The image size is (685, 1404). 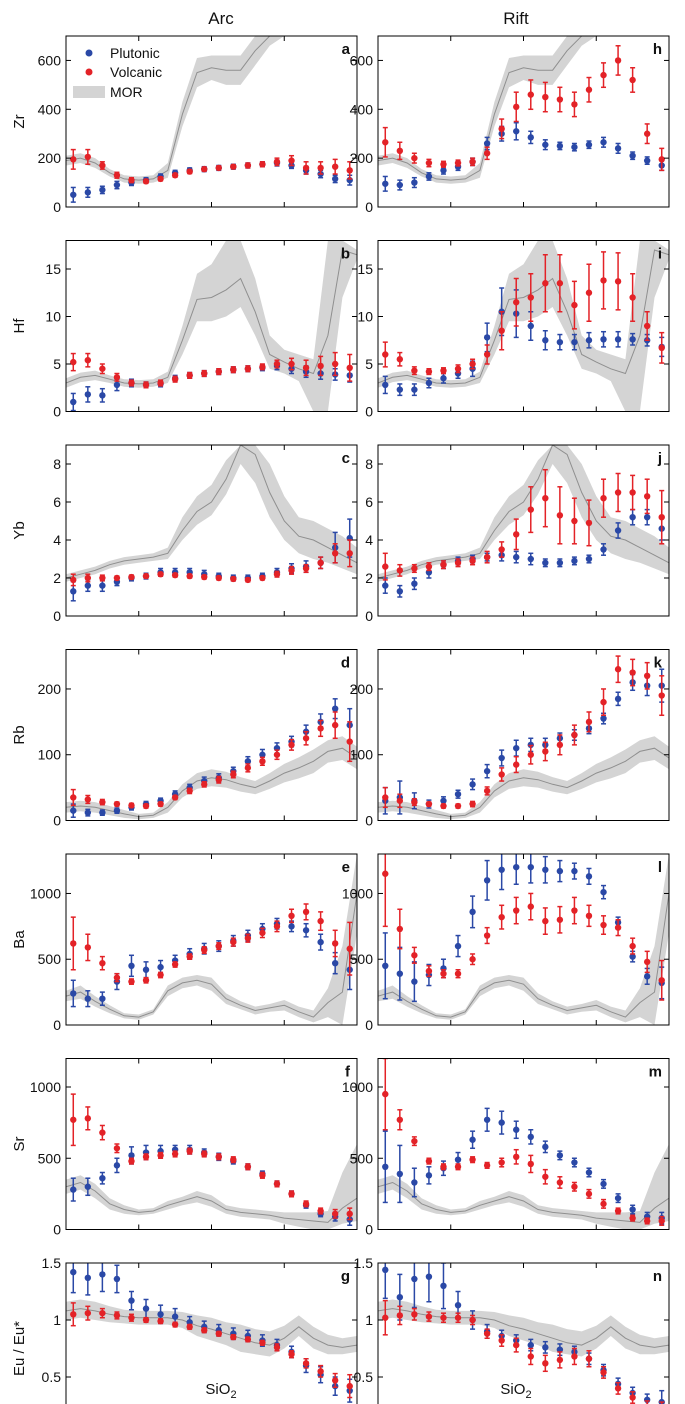 I want to click on y-tick-label: 1000, so click(x=45, y=893).